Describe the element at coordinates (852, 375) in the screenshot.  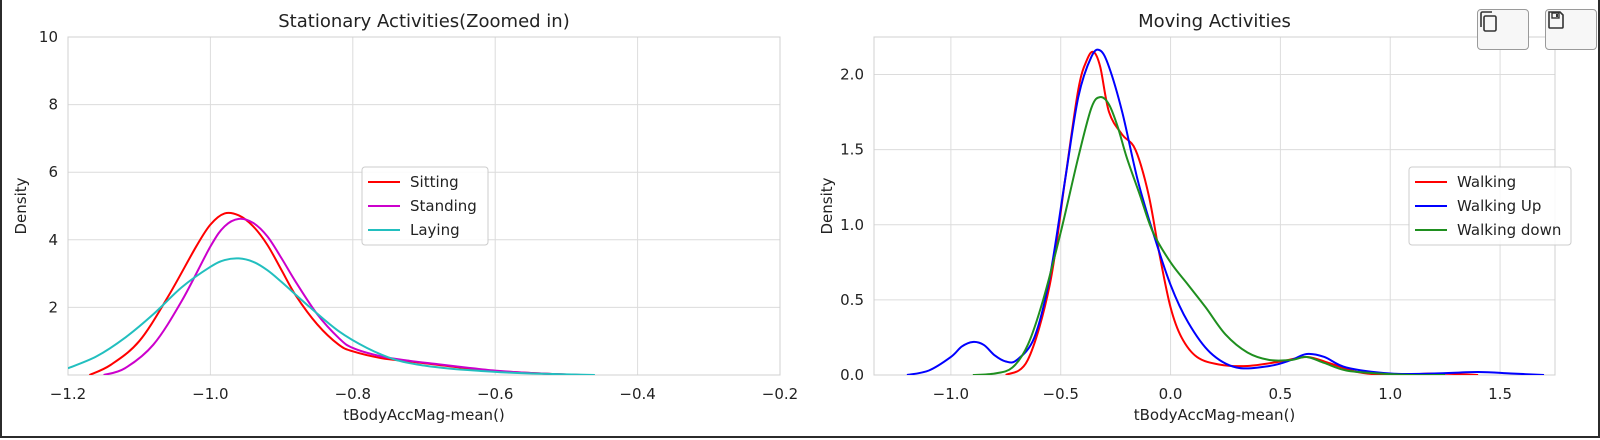
I see `chart2-y-tick-label: 0.0` at that location.